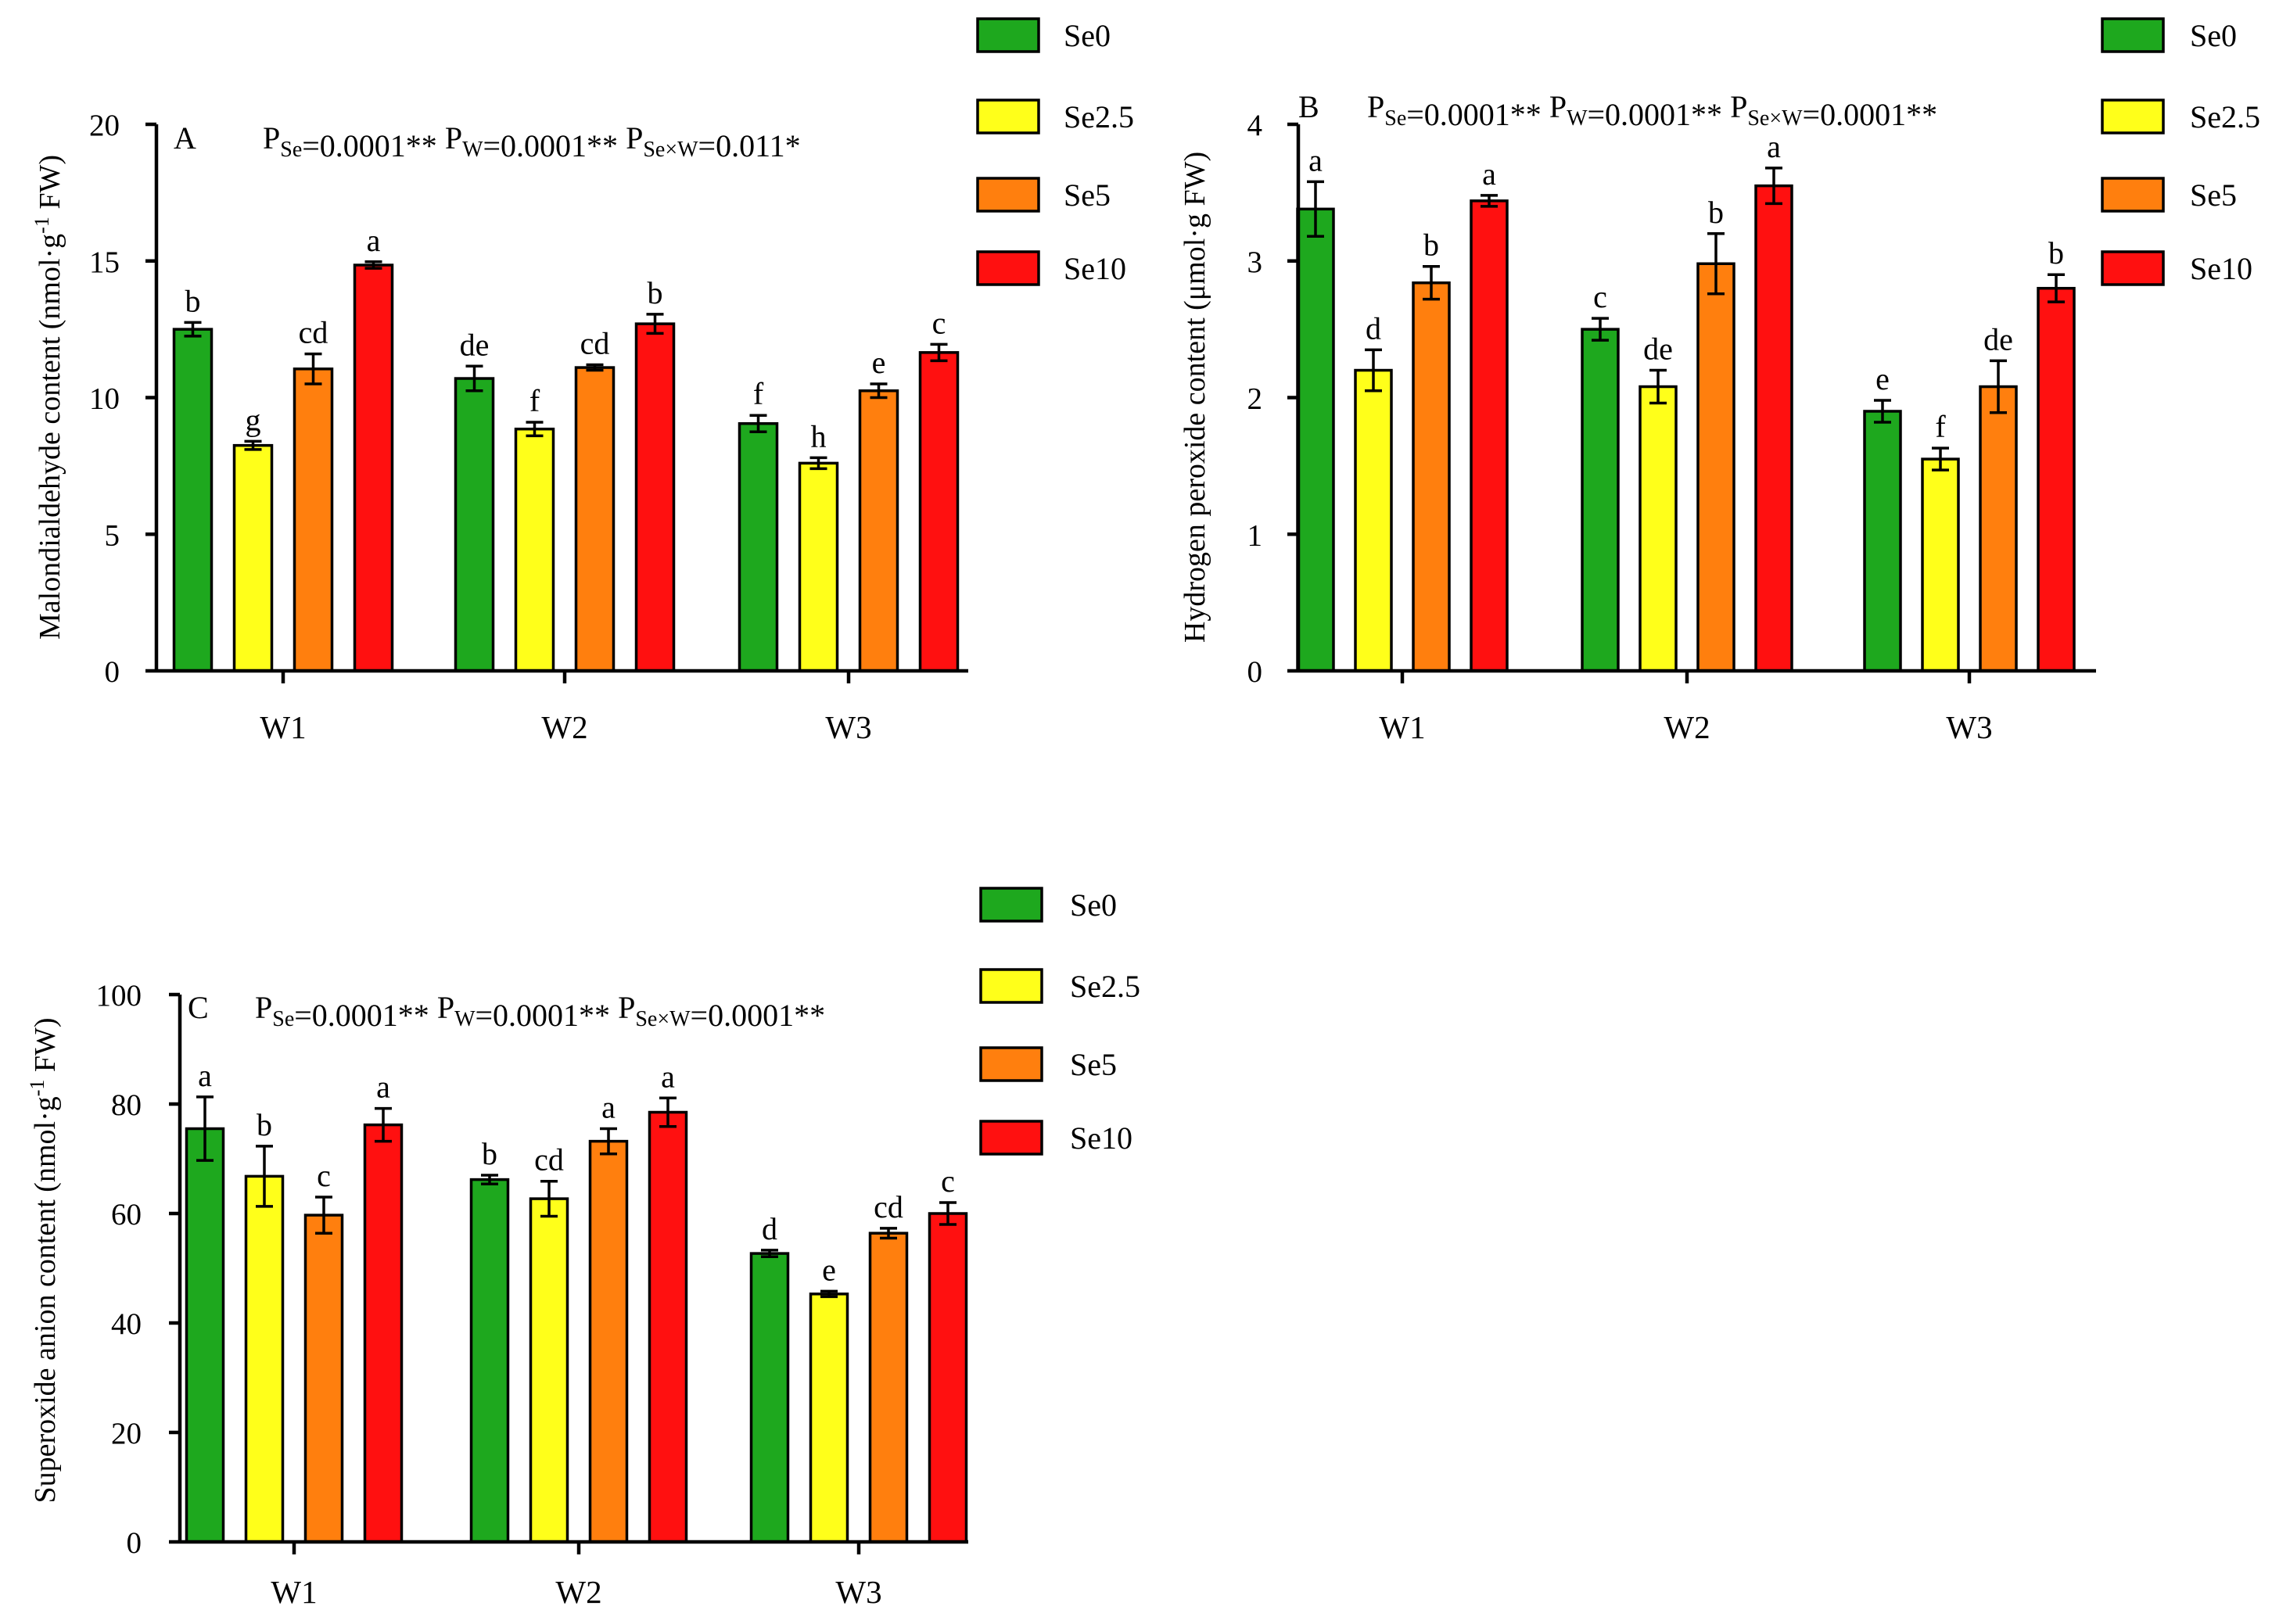 The width and height of the screenshot is (2290, 1624). Describe the element at coordinates (119, 996) in the screenshot. I see `y-tick-label: 100` at that location.